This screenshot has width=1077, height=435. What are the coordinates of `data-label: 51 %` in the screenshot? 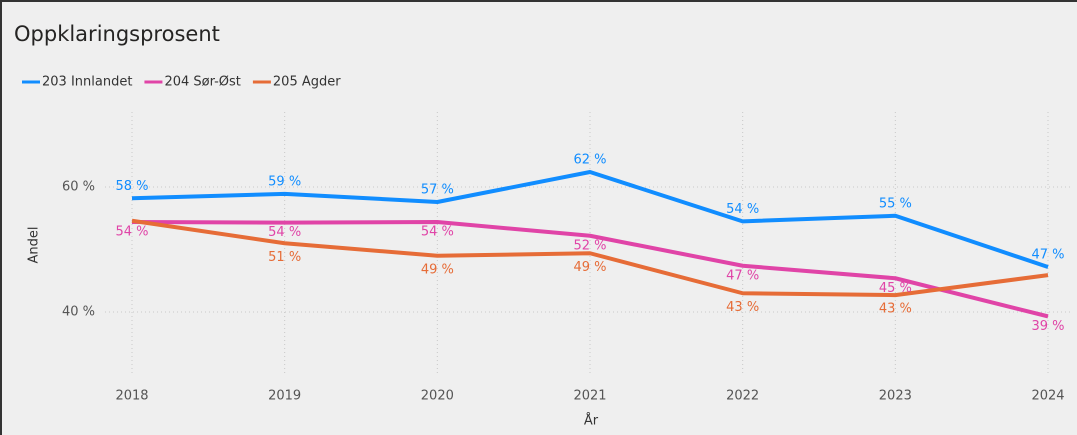 It's located at (284, 257).